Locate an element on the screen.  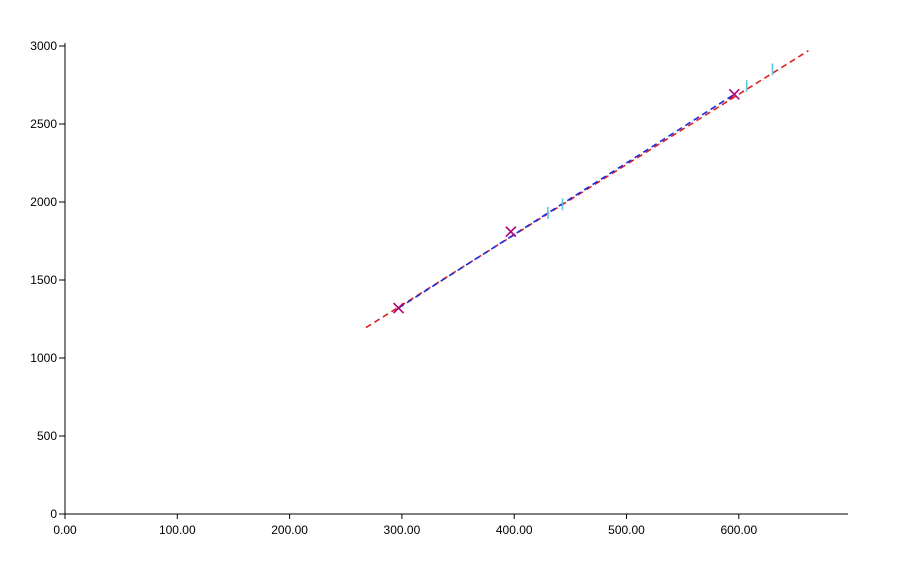
y-tick-label: 0 is located at coordinates (53, 514).